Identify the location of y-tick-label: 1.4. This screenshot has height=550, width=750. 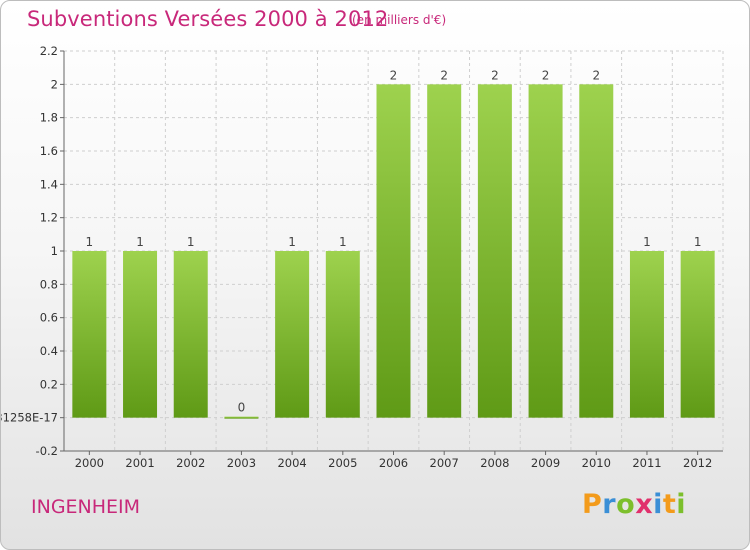
(49, 184).